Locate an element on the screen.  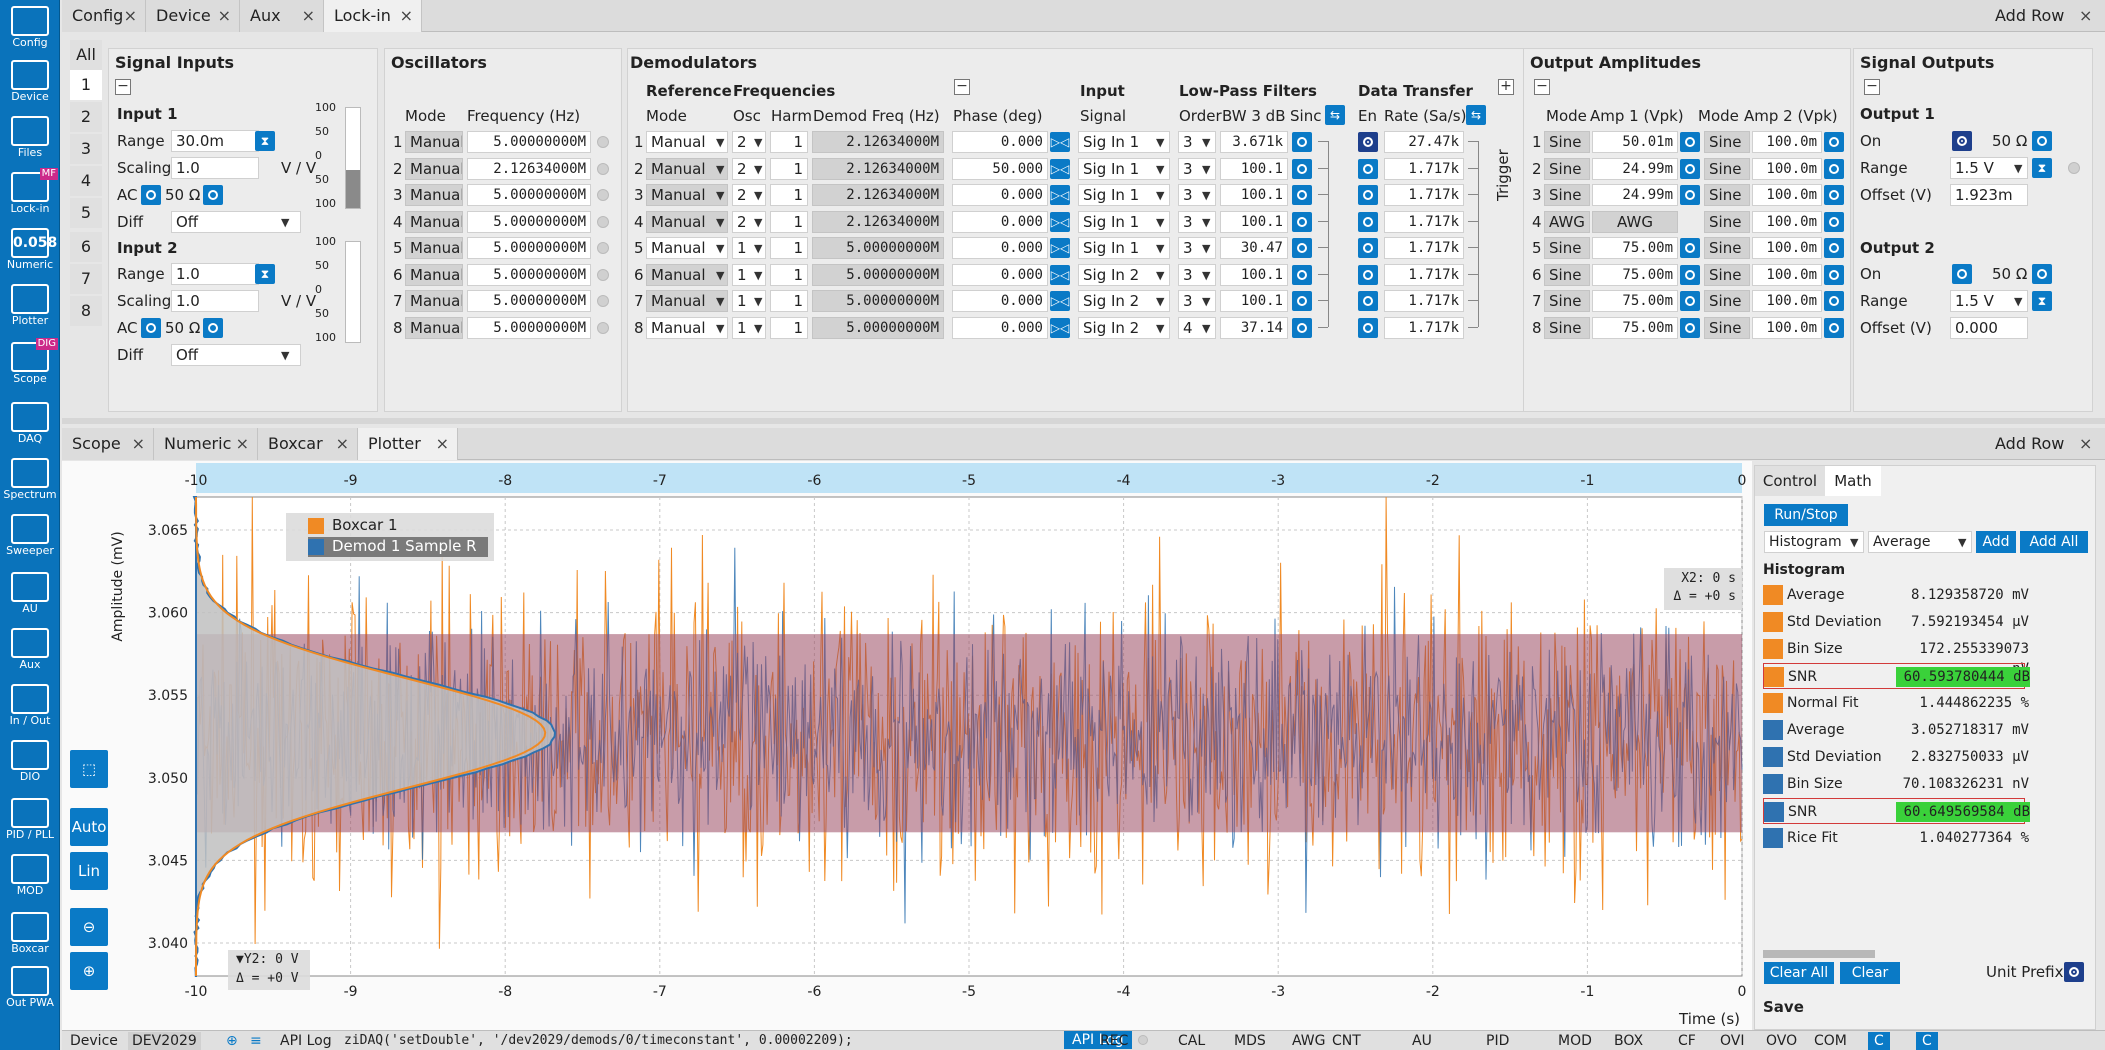
status-indicator: MOD is located at coordinates (1575, 1041).